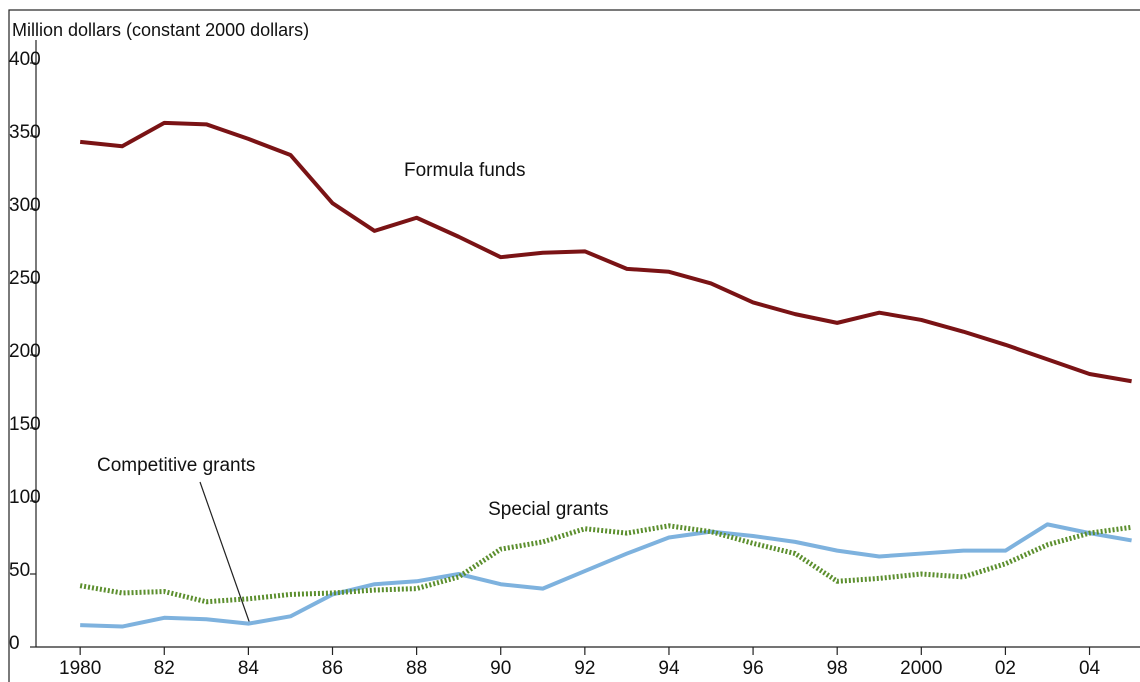 The height and width of the screenshot is (682, 1140). Describe the element at coordinates (25, 497) in the screenshot. I see `y-tick-label: 100` at that location.